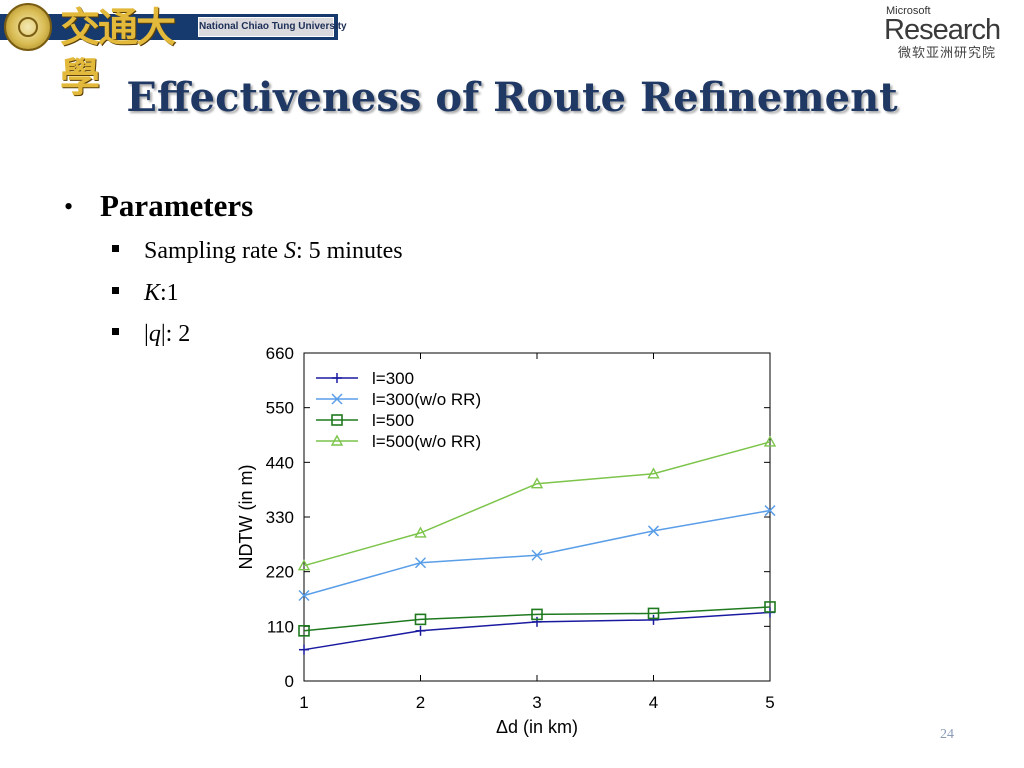 The width and height of the screenshot is (1024, 768). Describe the element at coordinates (942, 30) in the screenshot. I see `msr-research-text: Research` at that location.